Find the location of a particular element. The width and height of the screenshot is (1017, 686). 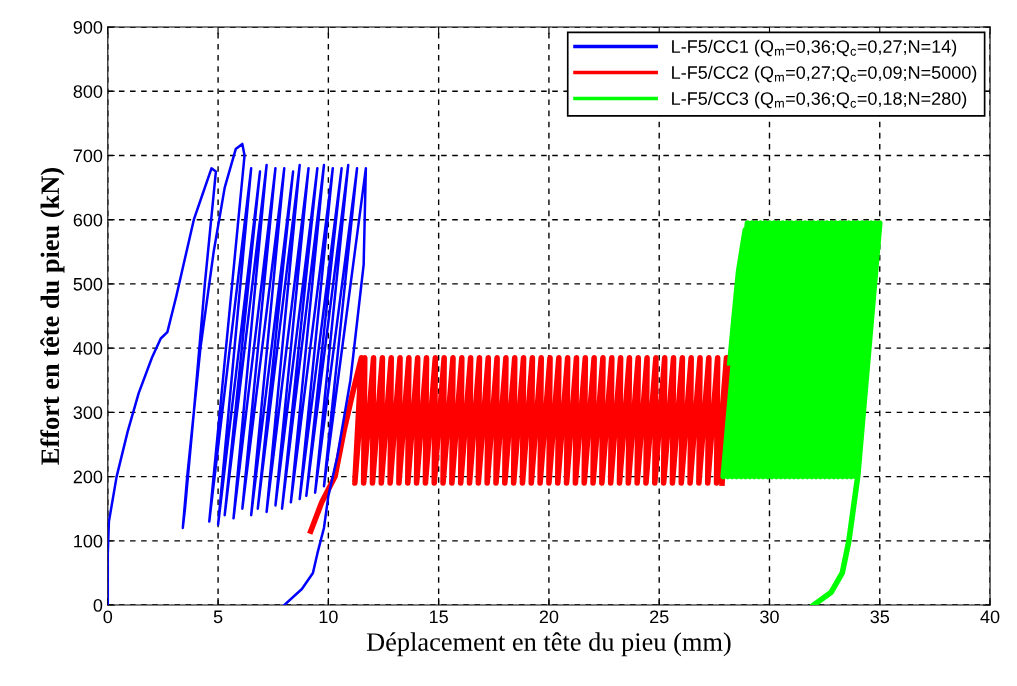

legend-label: L-F5/CC3 (Q$_{m}$=0,36;Q$_{c}$=0,18;N=280) is located at coordinates (819, 100).